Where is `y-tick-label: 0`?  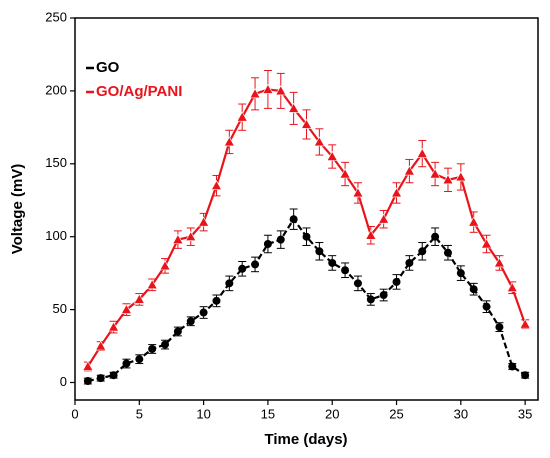
y-tick-label: 0 is located at coordinates (63, 381).